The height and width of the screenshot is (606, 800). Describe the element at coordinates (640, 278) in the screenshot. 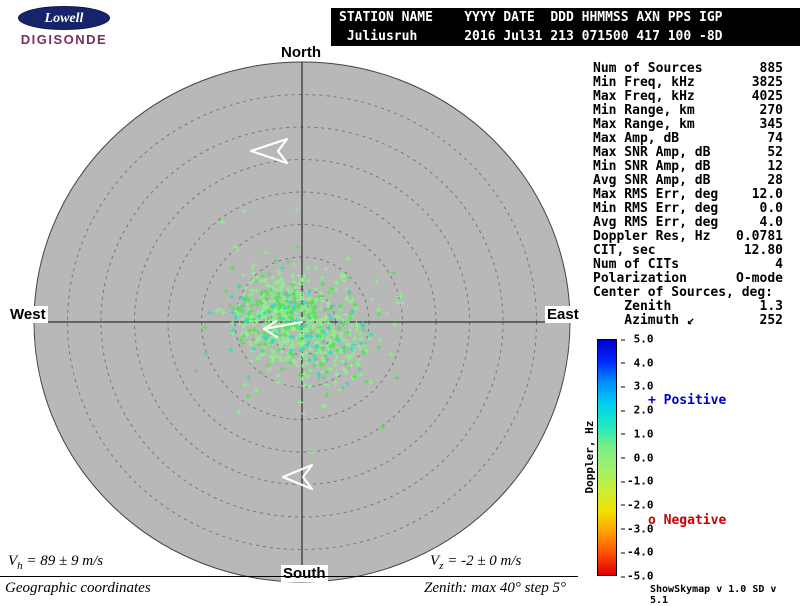

I see `stat-label: Polarization` at that location.